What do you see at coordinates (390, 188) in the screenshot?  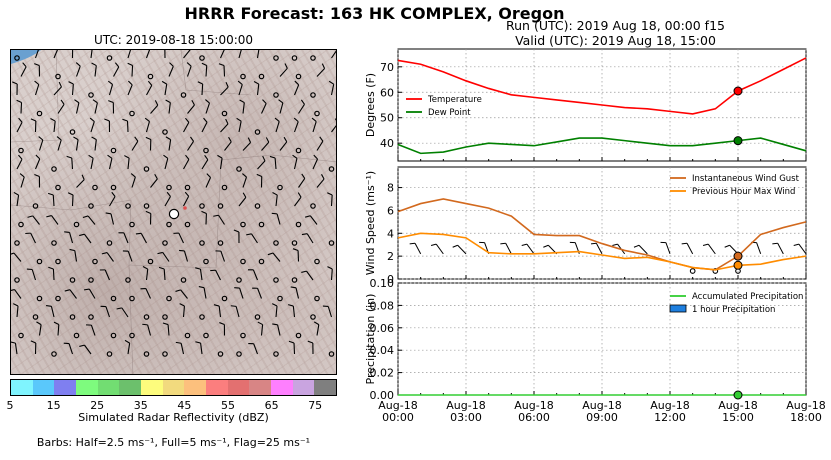 I see `y-tick-label: 8` at bounding box center [390, 188].